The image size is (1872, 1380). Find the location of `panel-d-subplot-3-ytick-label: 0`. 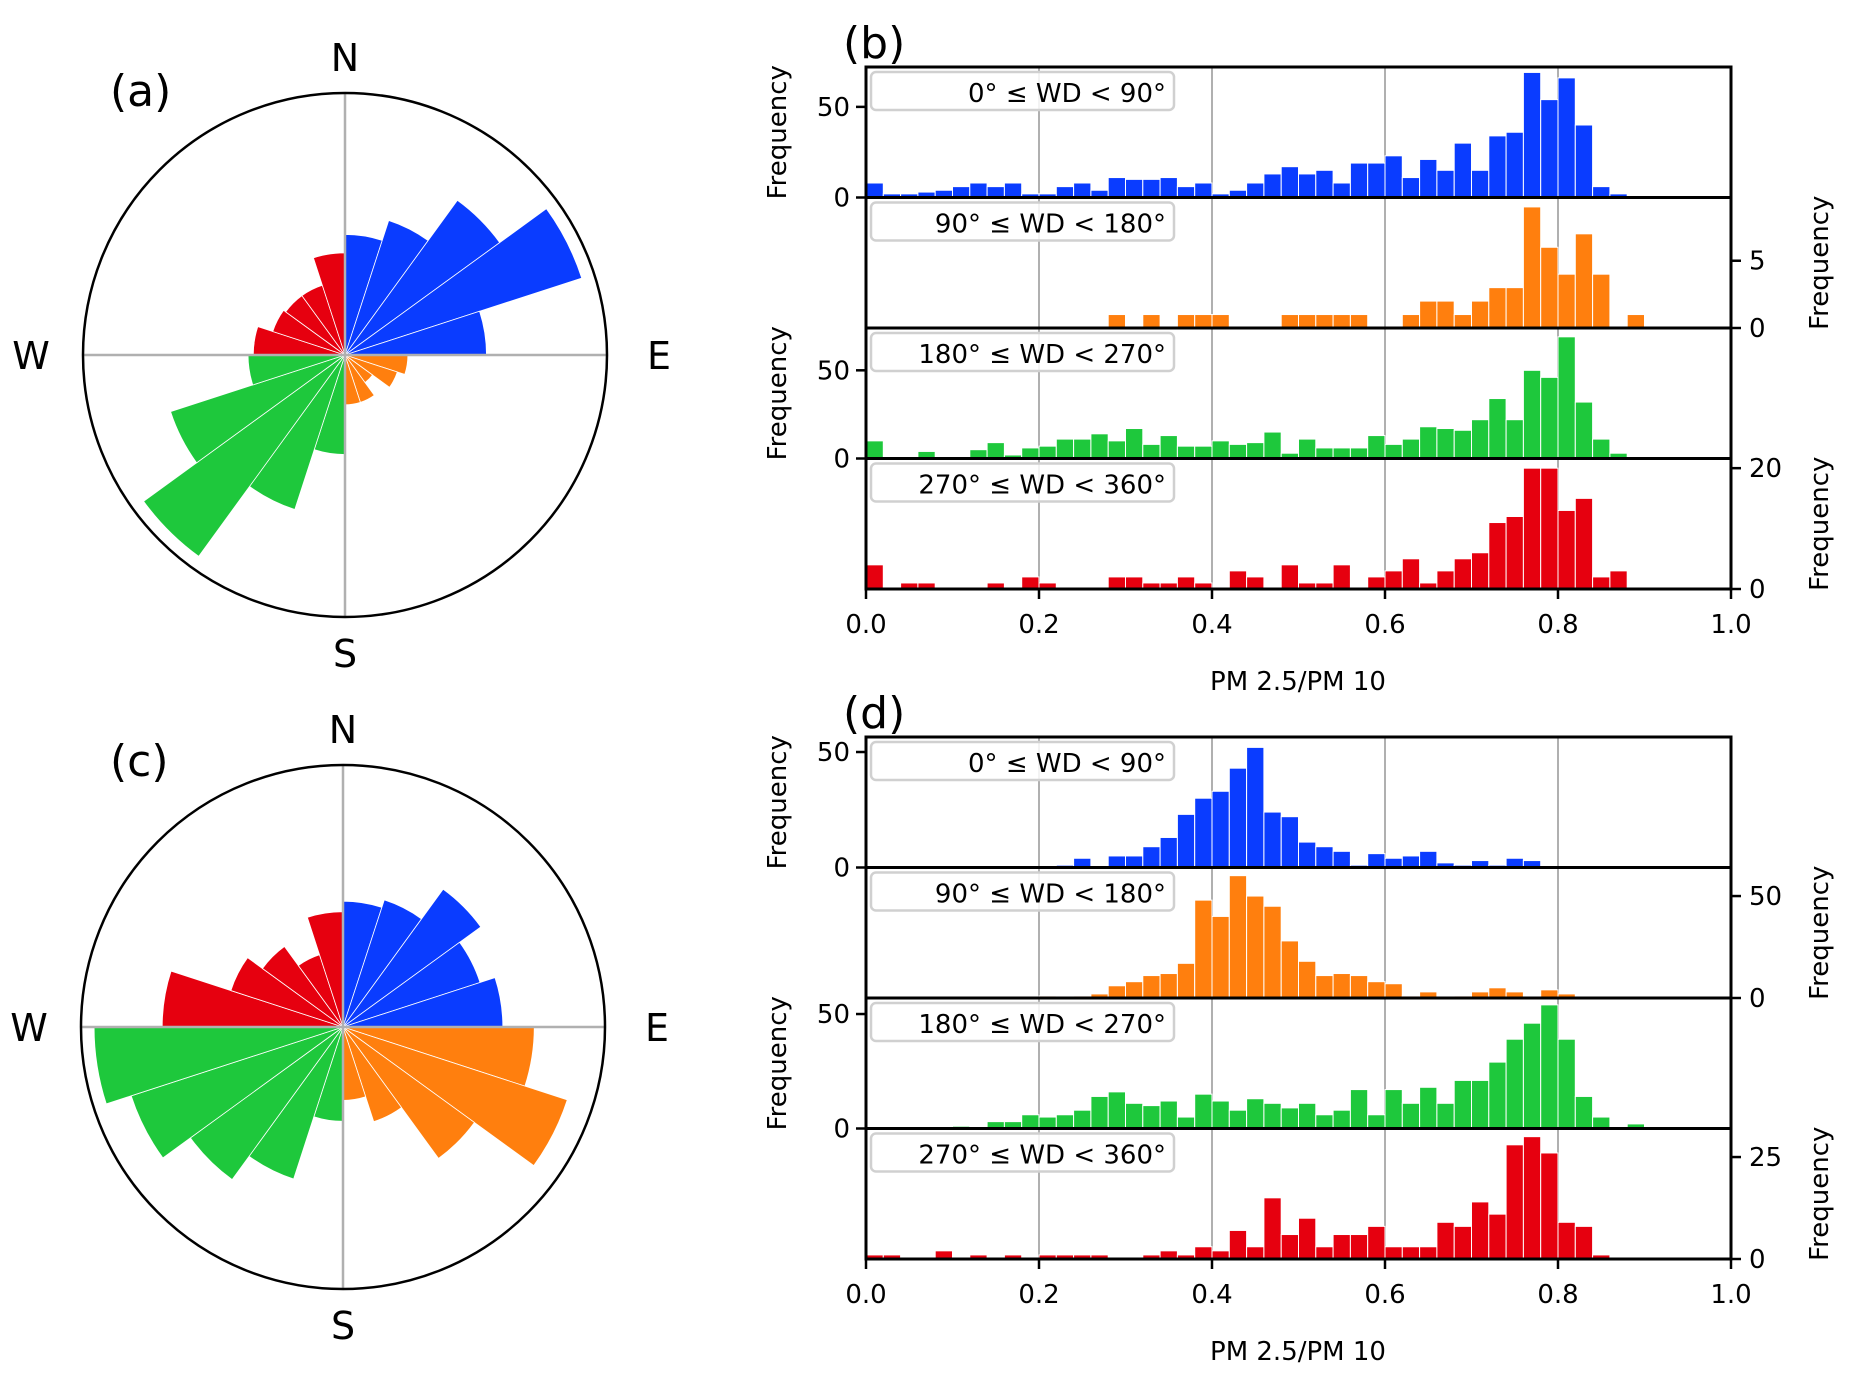

panel-d-subplot-3-ytick-label: 0 is located at coordinates (1757, 1260).